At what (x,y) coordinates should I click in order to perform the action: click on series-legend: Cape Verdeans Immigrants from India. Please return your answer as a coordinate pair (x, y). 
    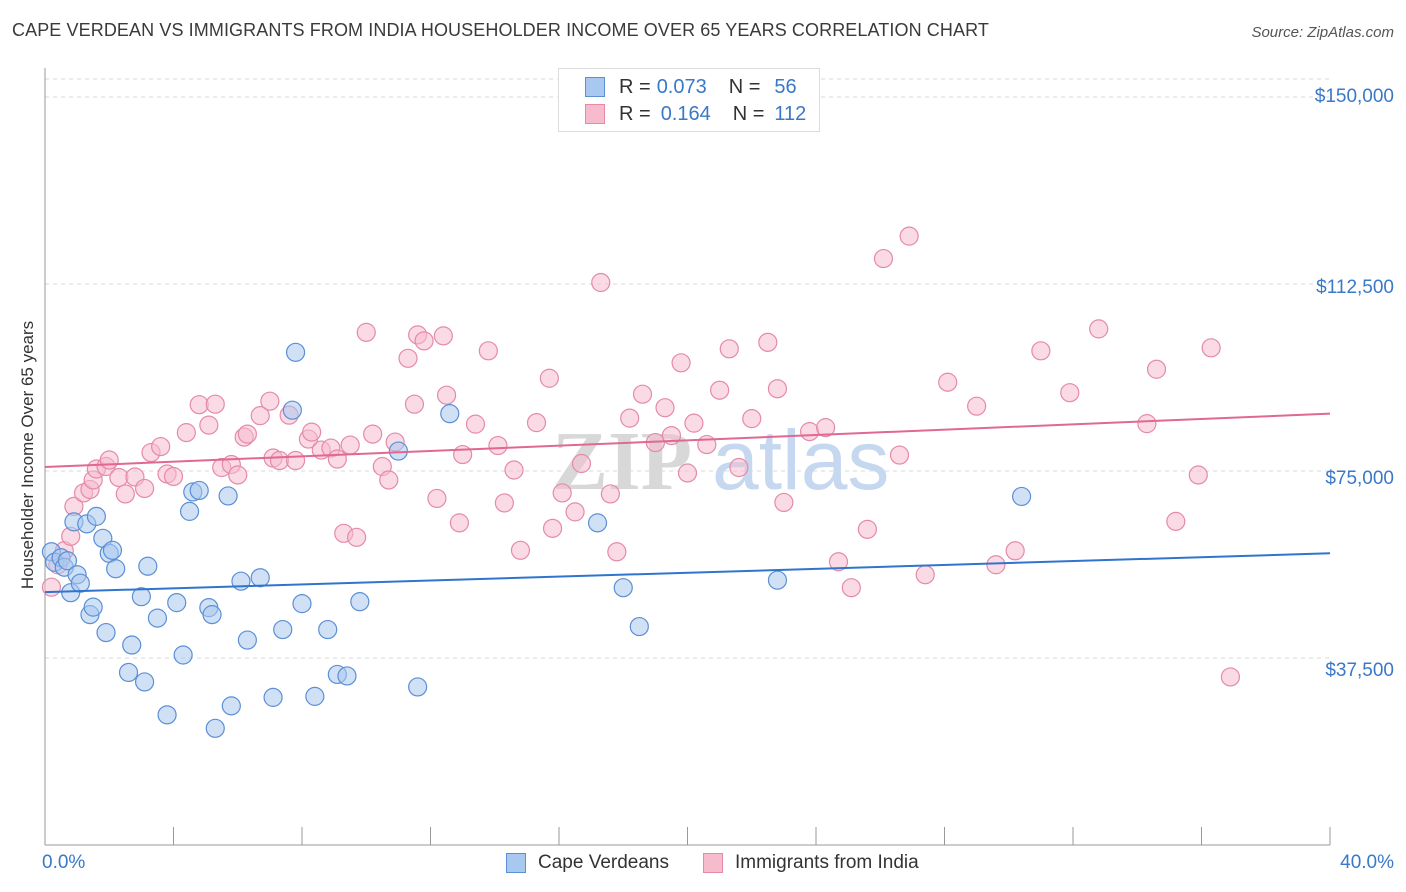
    Looking at the image, I should click on (729, 863).